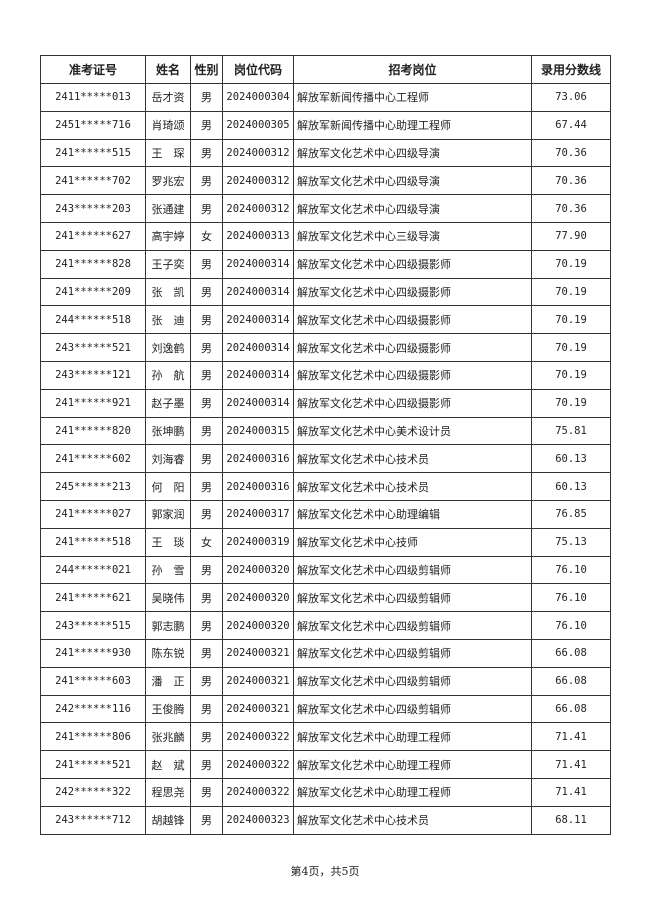 Image resolution: width=650 pixels, height=919 pixels. What do you see at coordinates (93, 125) in the screenshot?
I see `exam-id-cell: 2451*****716` at bounding box center [93, 125].